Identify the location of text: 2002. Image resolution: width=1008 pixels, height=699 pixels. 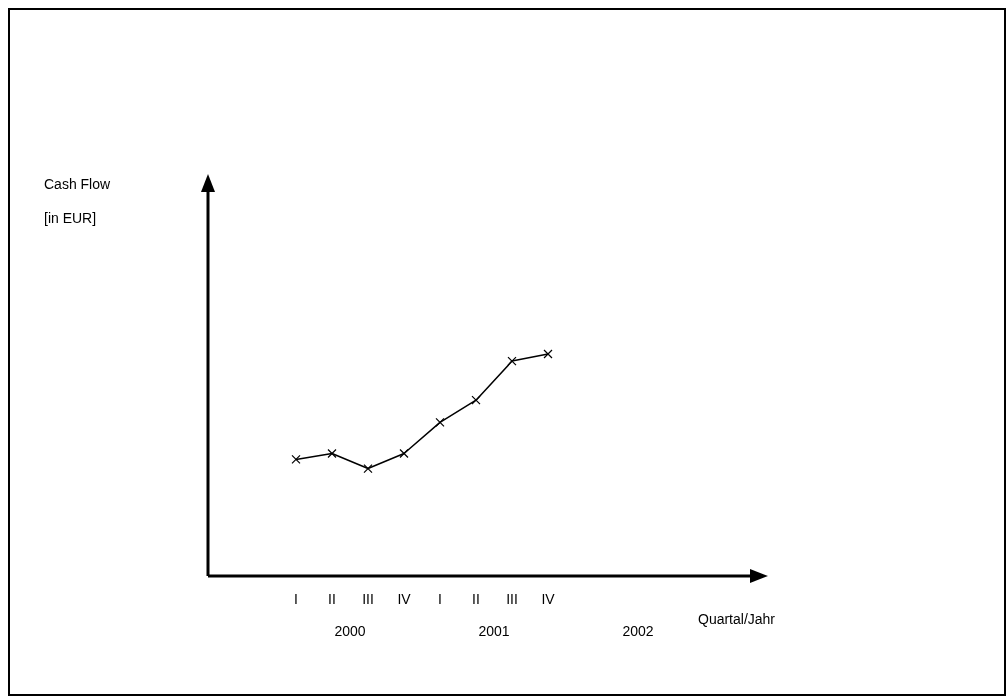
(638, 631).